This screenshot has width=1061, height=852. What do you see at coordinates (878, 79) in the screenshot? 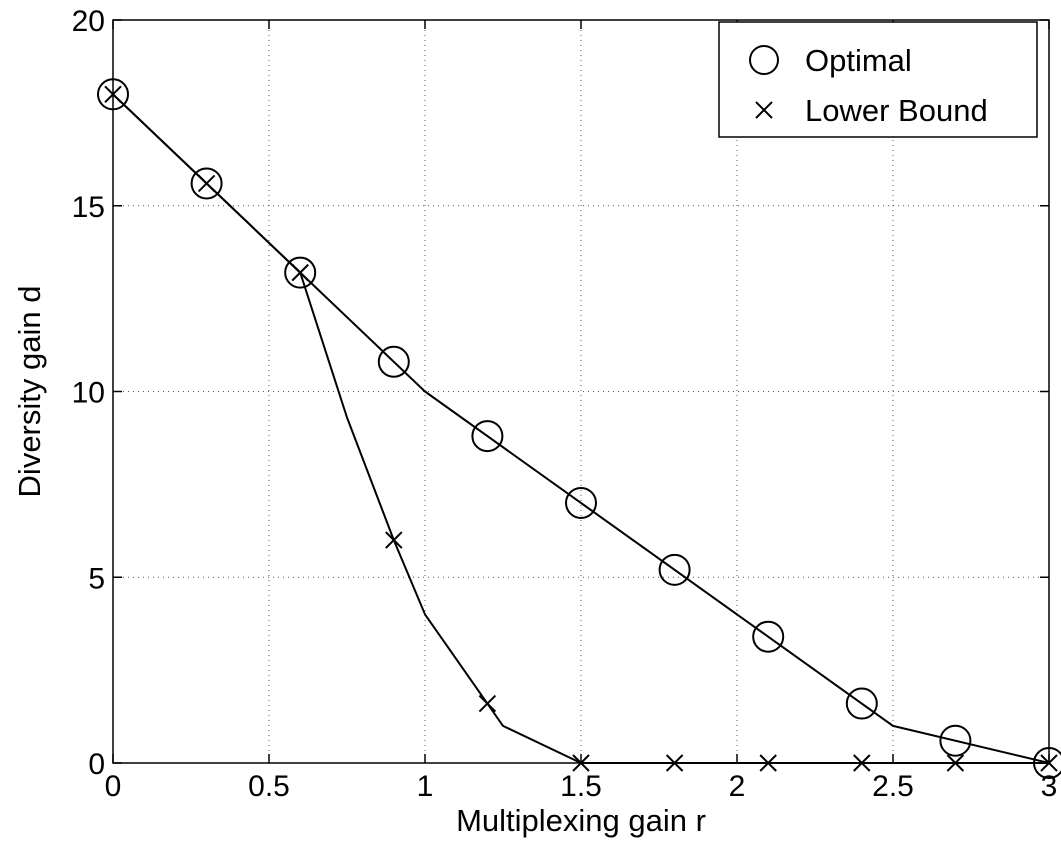
I see `legend: Optimal Lower Bound` at bounding box center [878, 79].